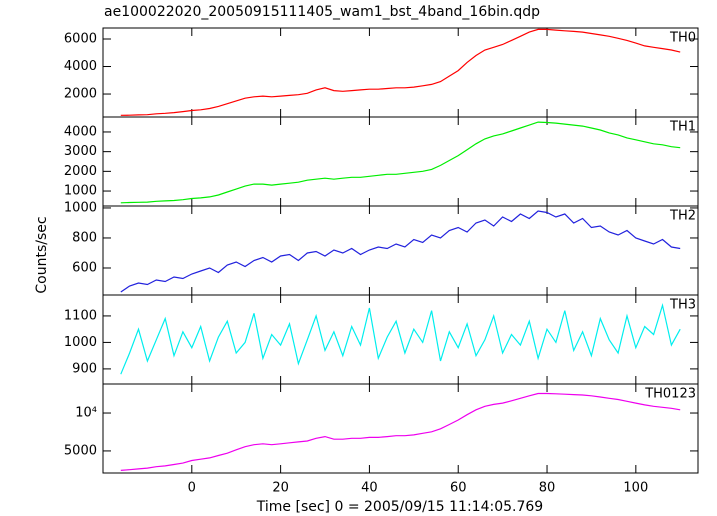 This screenshot has width=717, height=516. I want to click on x-tick-label: 80, so click(547, 488).